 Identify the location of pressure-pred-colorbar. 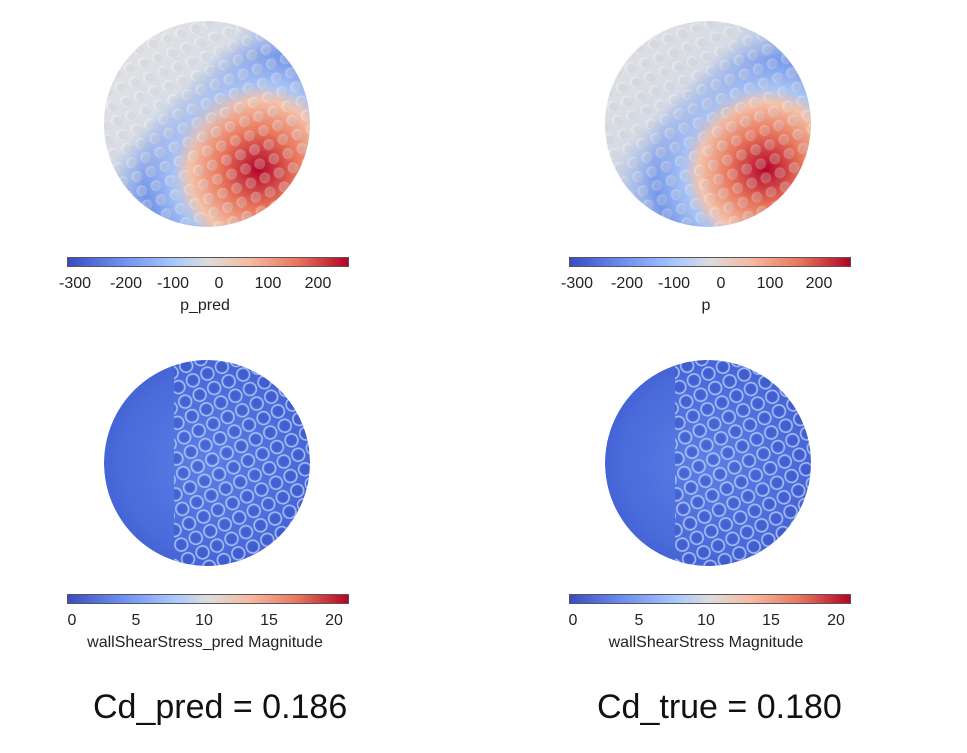
(208, 262).